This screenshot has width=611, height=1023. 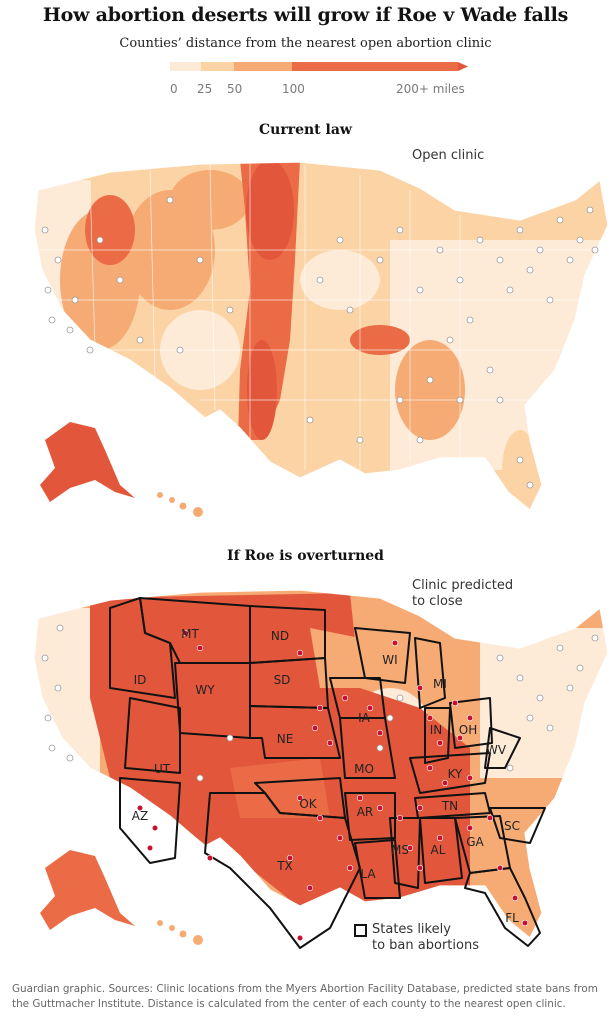 What do you see at coordinates (190, 634) in the screenshot?
I see `state-label: MT` at bounding box center [190, 634].